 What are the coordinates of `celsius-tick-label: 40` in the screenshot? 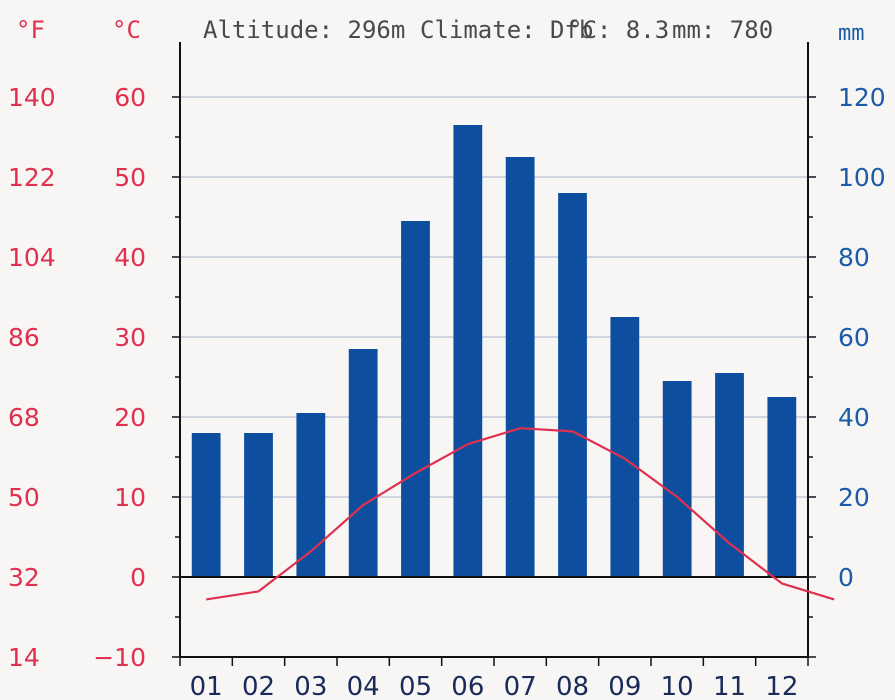 It's located at (130, 257).